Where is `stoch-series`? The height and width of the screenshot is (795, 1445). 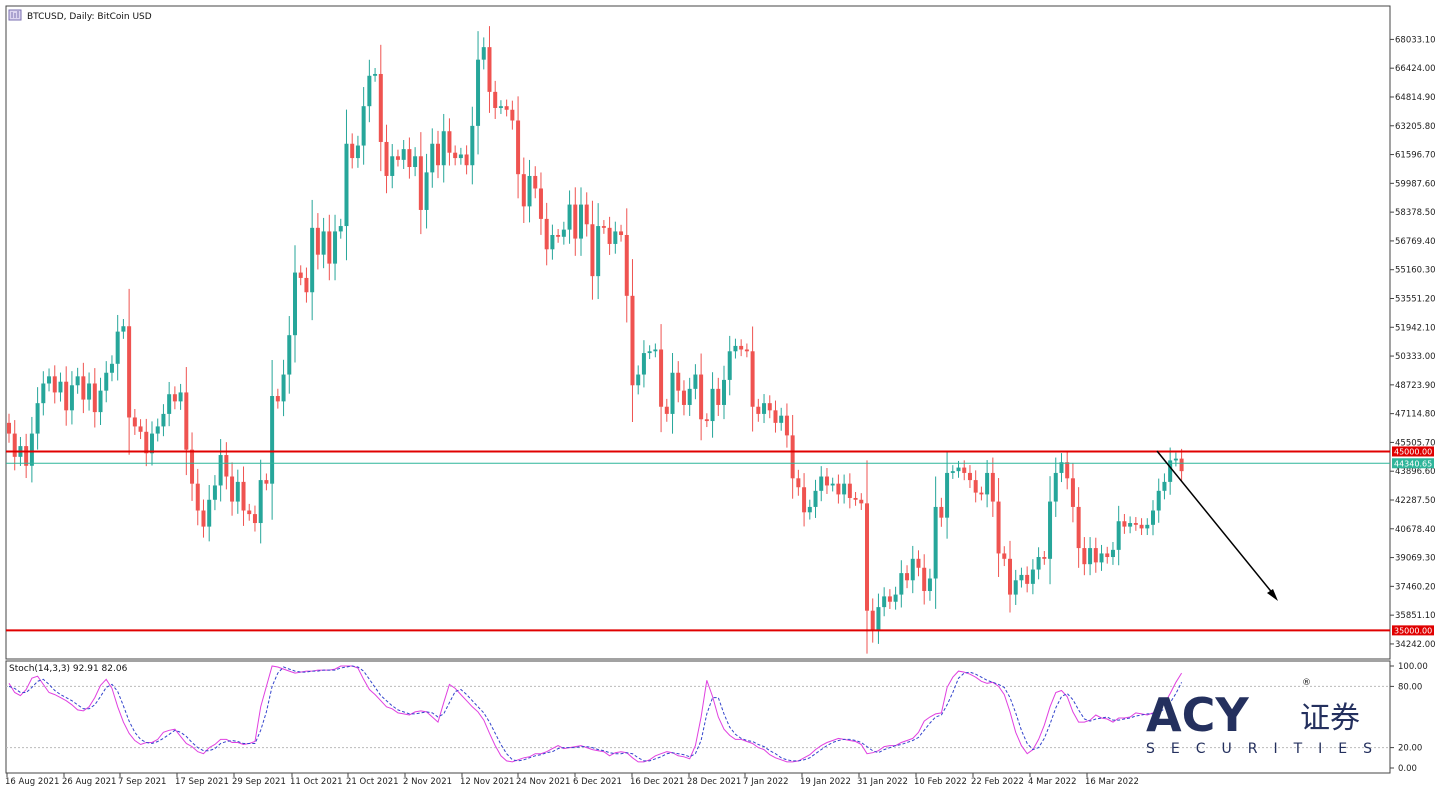 stoch-series is located at coordinates (595, 714).